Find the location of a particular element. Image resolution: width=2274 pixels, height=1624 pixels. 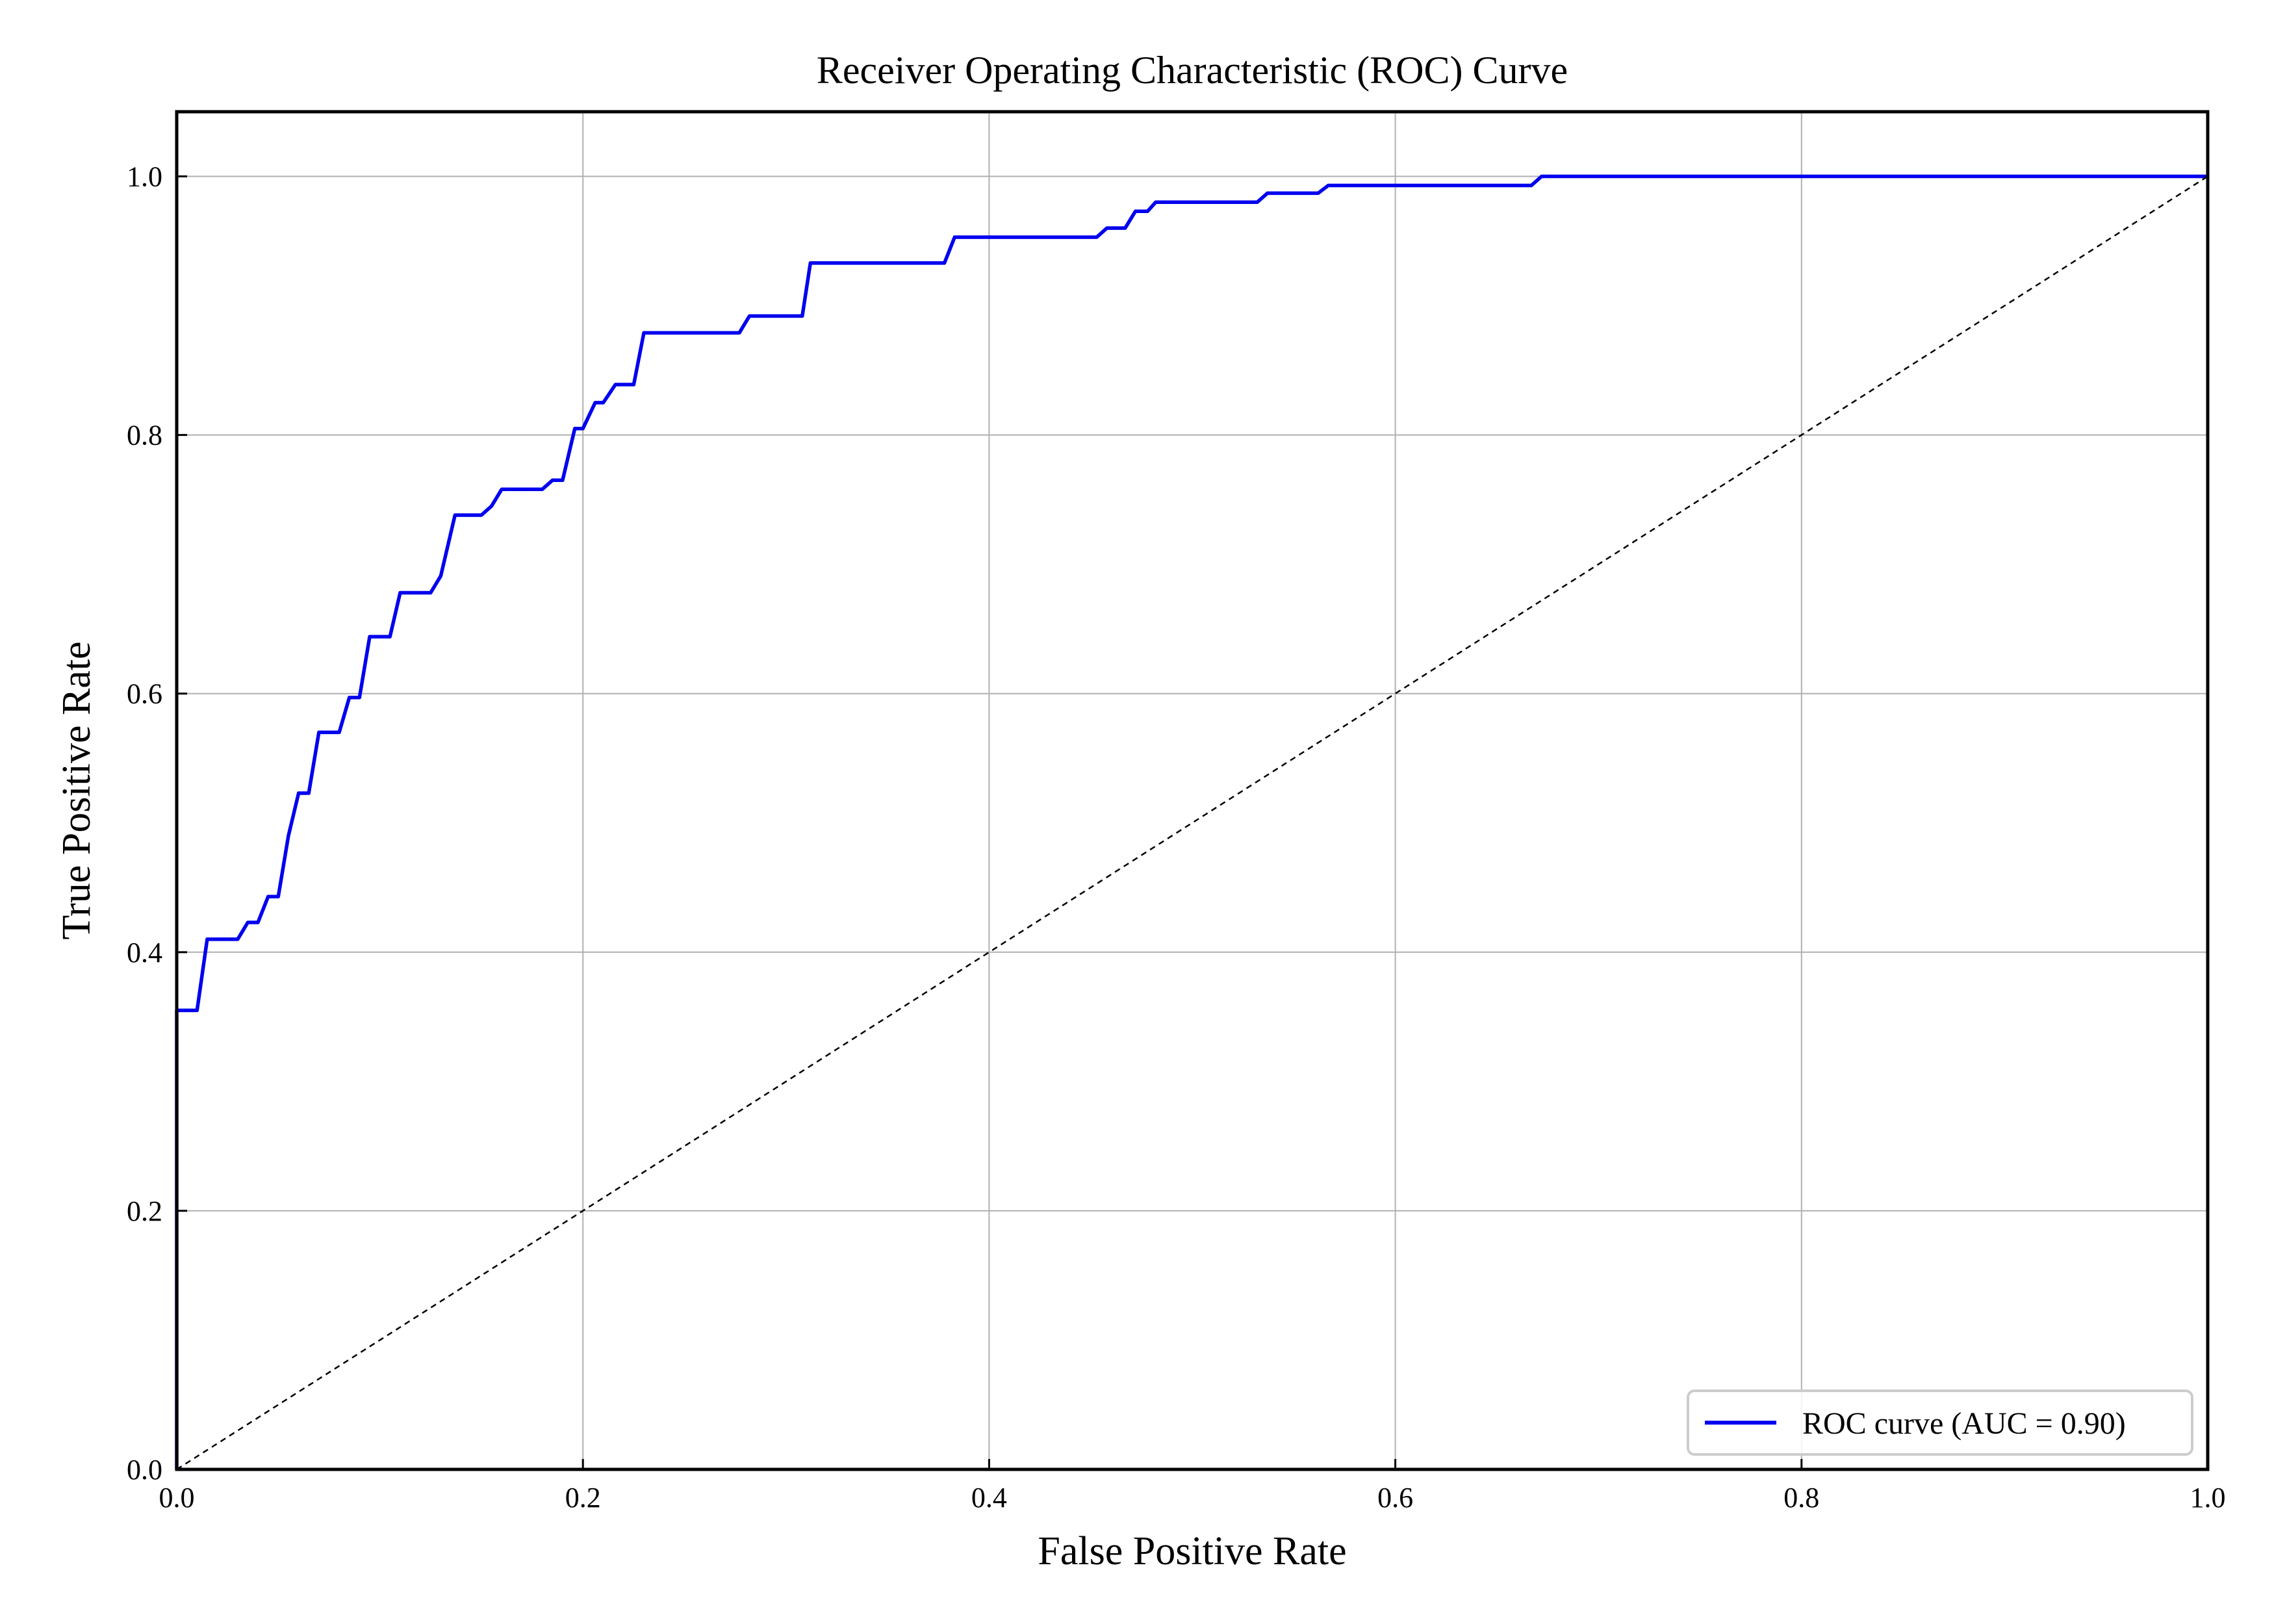

x-tick-label: 0.4 is located at coordinates (989, 1498).